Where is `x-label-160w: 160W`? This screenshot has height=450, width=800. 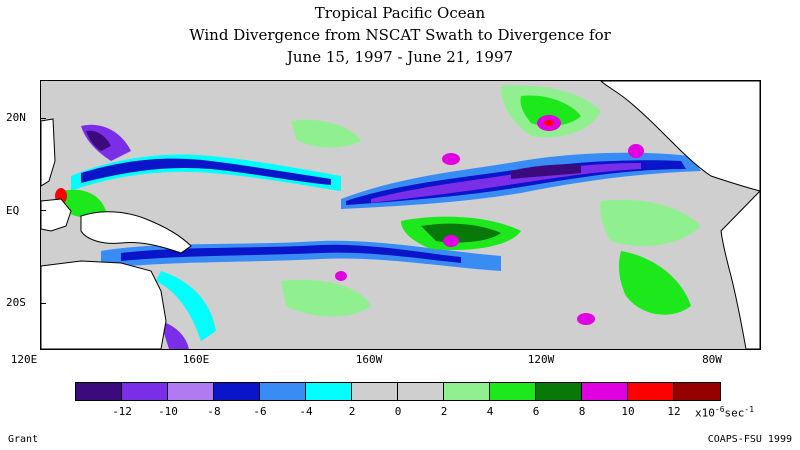 x-label-160w: 160W is located at coordinates (369, 359).